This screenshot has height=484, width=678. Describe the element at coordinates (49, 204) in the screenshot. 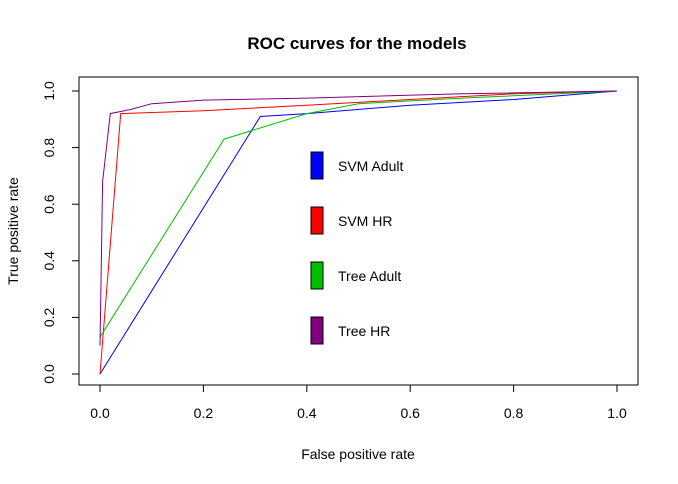

I see `y-tick-label: 0.6` at that location.